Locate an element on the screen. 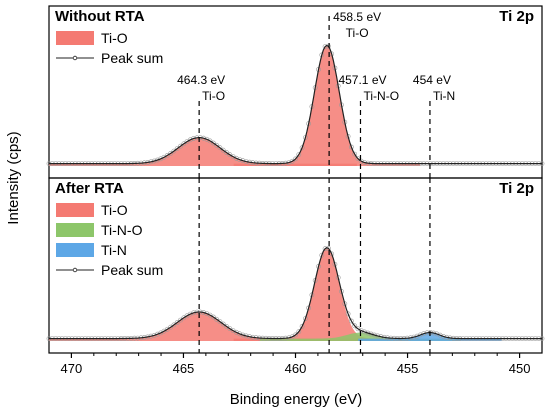 The width and height of the screenshot is (550, 415). annotation-energy: 464.3 eV is located at coordinates (201, 80).